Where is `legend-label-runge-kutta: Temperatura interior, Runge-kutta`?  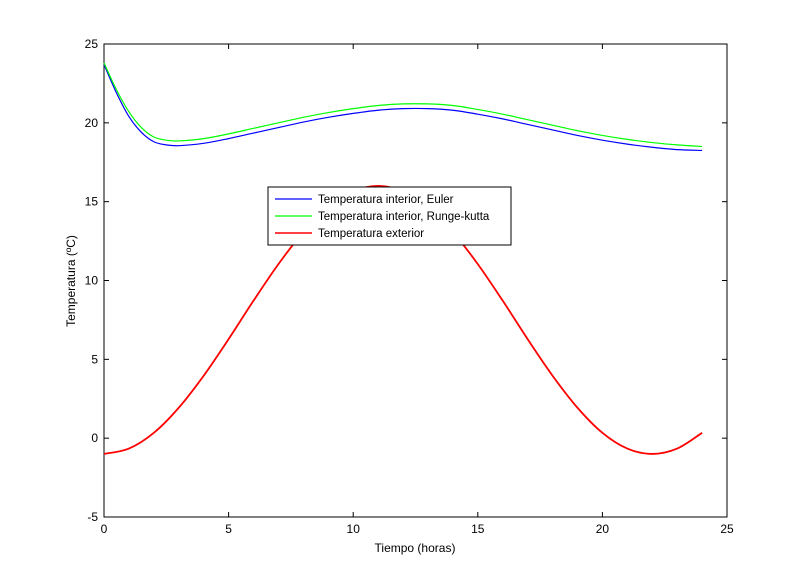
legend-label-runge-kutta: Temperatura interior, Runge-kutta is located at coordinates (404, 217).